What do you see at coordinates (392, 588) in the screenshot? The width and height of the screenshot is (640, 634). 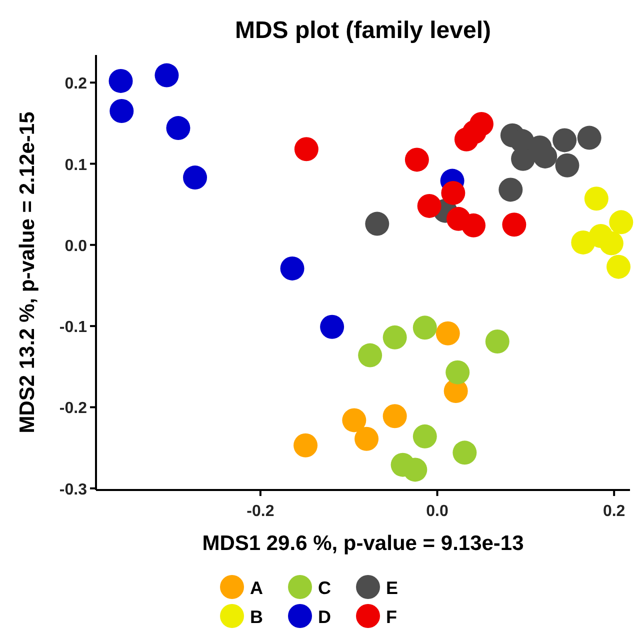 I see `legend-label: E` at bounding box center [392, 588].